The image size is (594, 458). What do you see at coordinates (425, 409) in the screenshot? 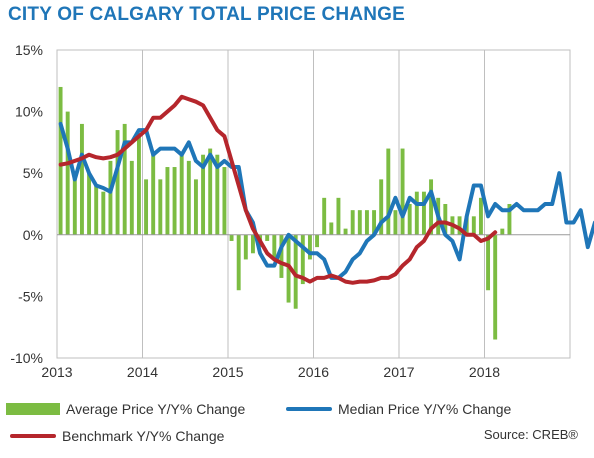
I see `legend-label-median: Median Price Y/Y% Change` at bounding box center [425, 409].